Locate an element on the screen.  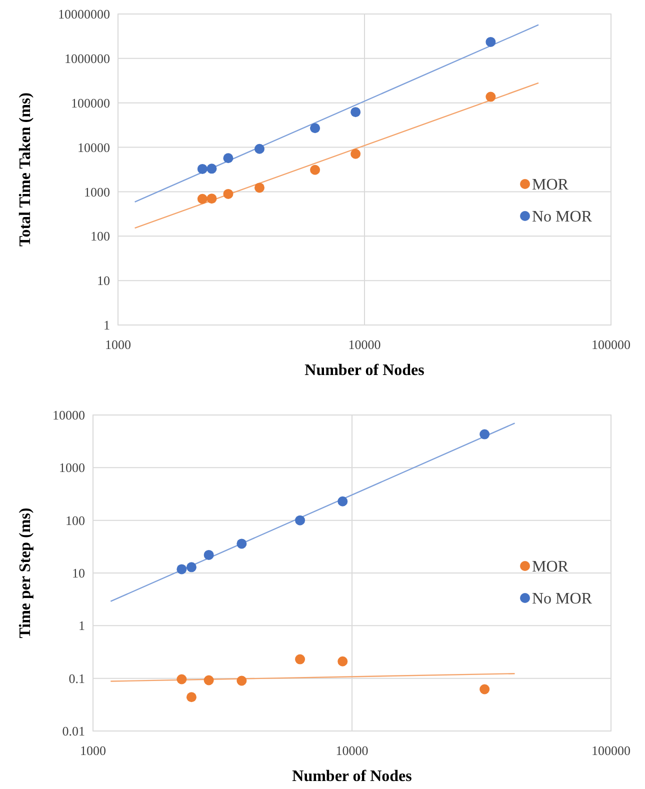
y-tick-label: 0.01 is located at coordinates (73, 731).